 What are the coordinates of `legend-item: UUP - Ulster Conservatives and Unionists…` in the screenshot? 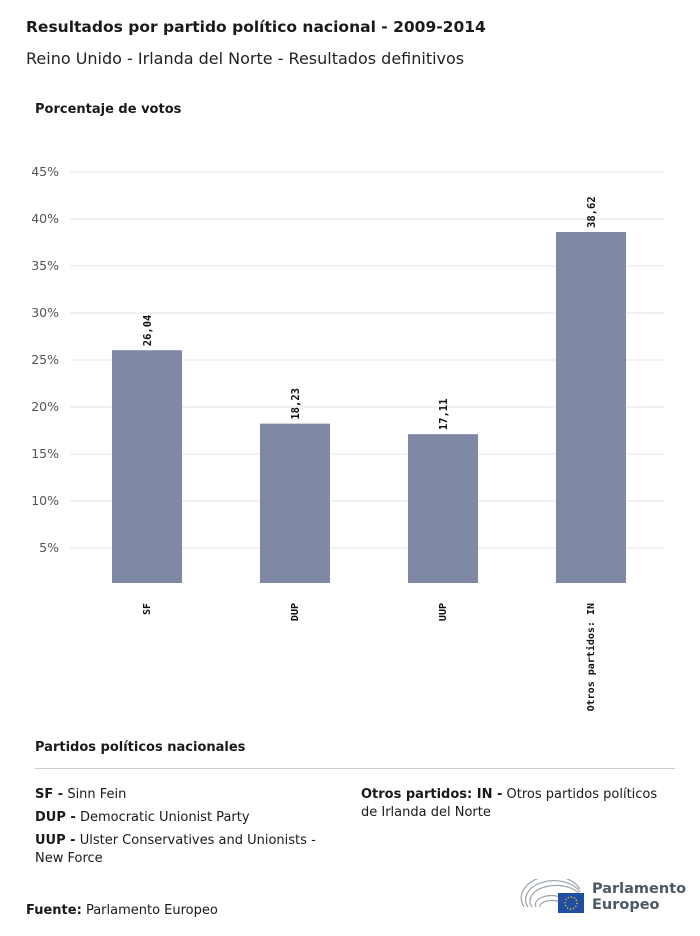 It's located at (175, 849).